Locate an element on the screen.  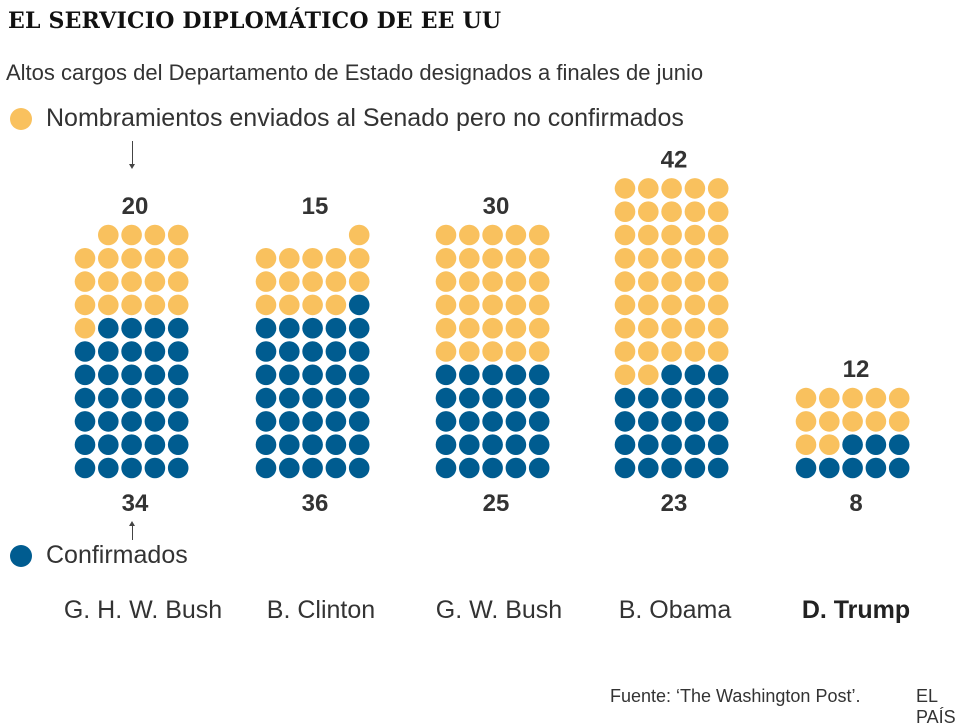
pending-value-label: 15 is located at coordinates (315, 206).